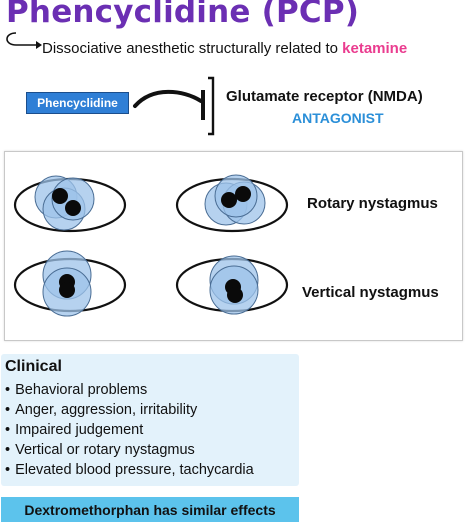 This screenshot has height=525, width=467. I want to click on receptor-label: Glutamate receptor (NMDA), so click(324, 96).